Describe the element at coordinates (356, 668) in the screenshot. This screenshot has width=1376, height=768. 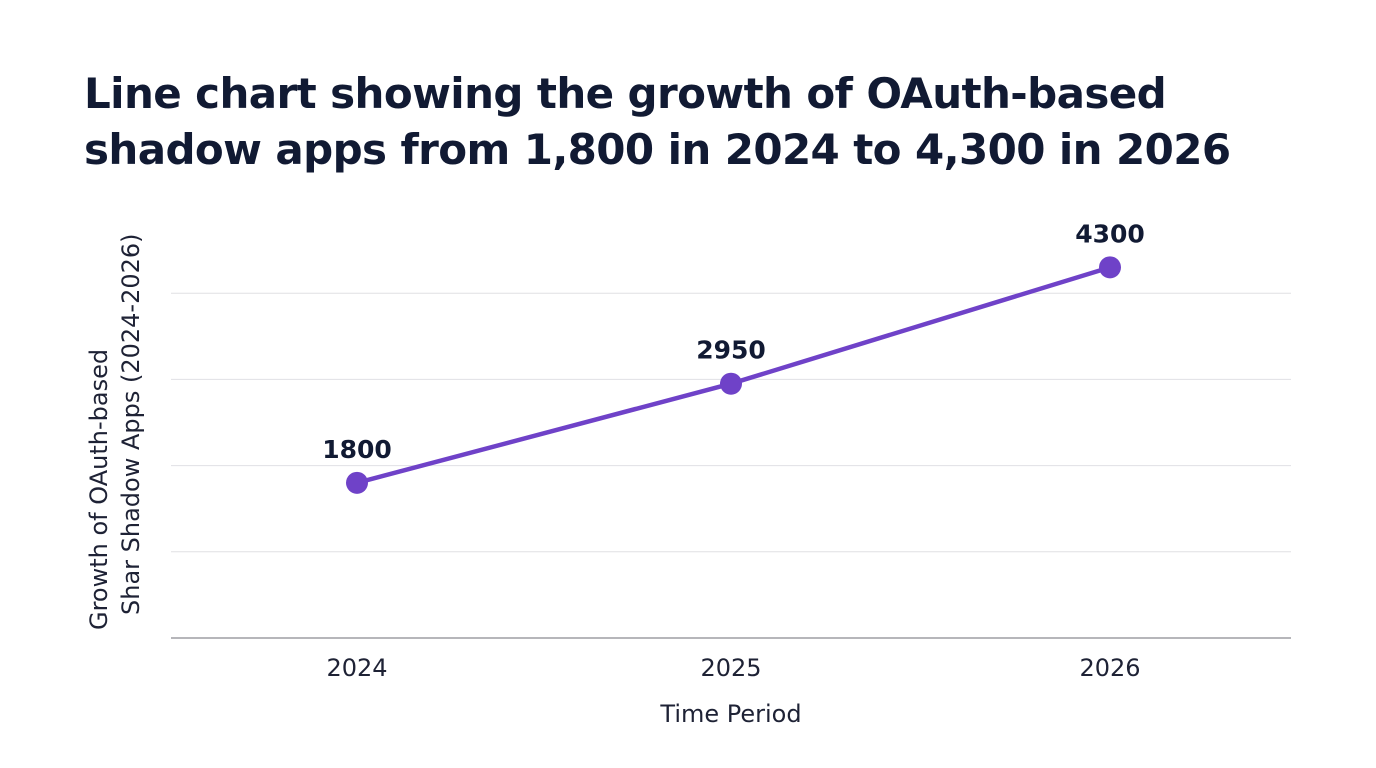
I see `x-tick-label-2024: 2024` at that location.